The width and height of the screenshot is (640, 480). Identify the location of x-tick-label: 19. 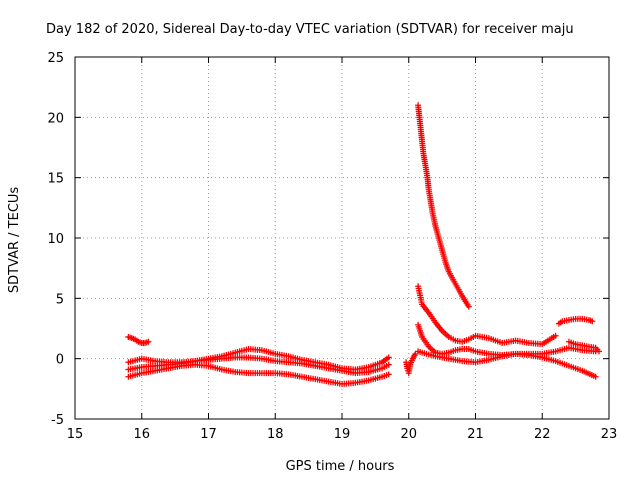
(342, 434).